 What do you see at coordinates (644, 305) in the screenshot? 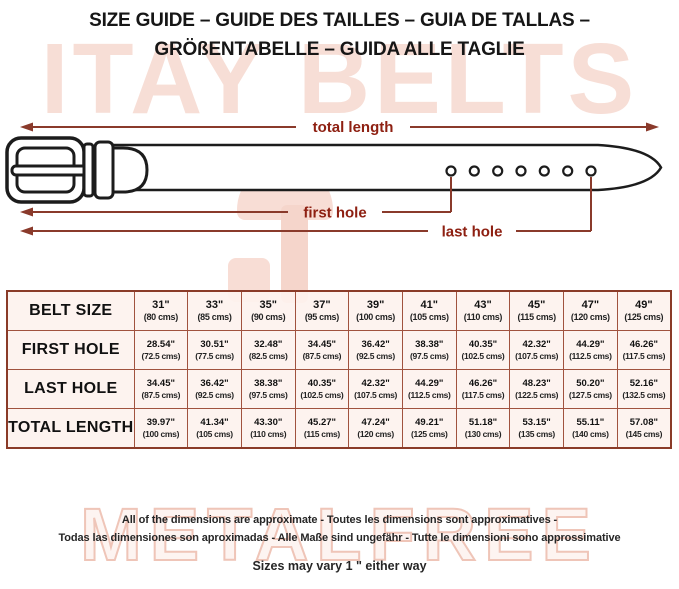
I see `inch-value: 49"` at bounding box center [644, 305].